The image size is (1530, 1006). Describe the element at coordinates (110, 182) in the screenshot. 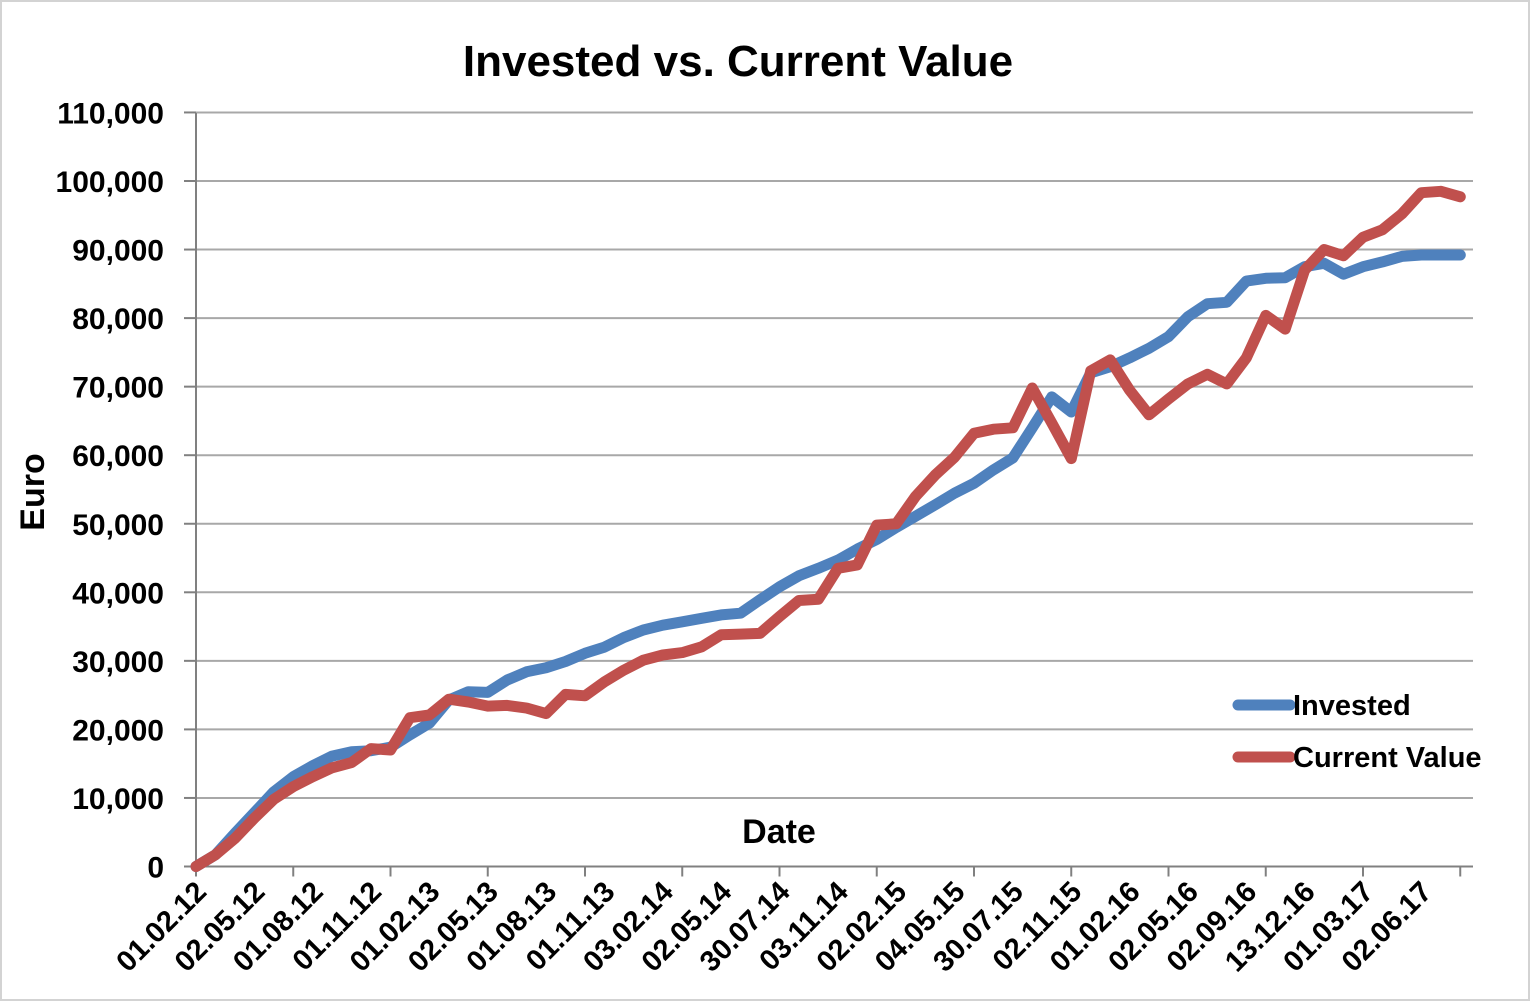

I see `y-axis-label: 100,000` at that location.